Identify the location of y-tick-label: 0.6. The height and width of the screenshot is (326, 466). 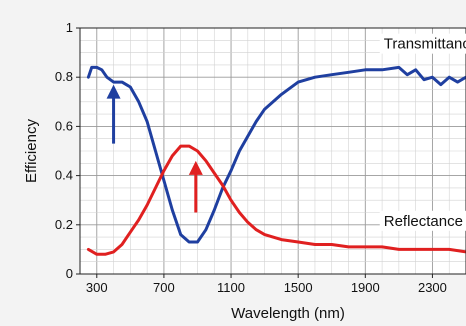
(64, 125).